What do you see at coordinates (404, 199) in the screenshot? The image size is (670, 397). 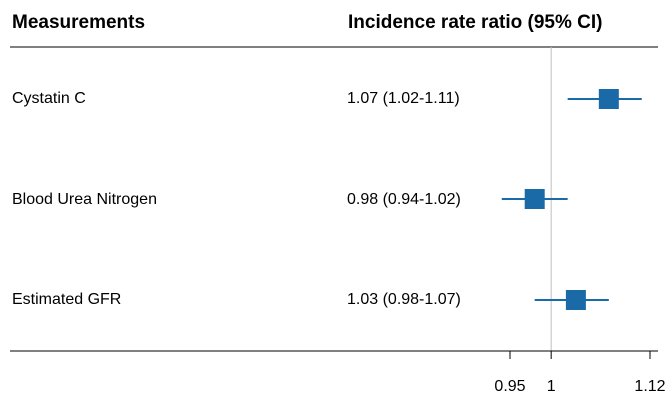 I see `row-ci-blood-urea-nitrogen: 0.98 (0.94-1.02)` at bounding box center [404, 199].